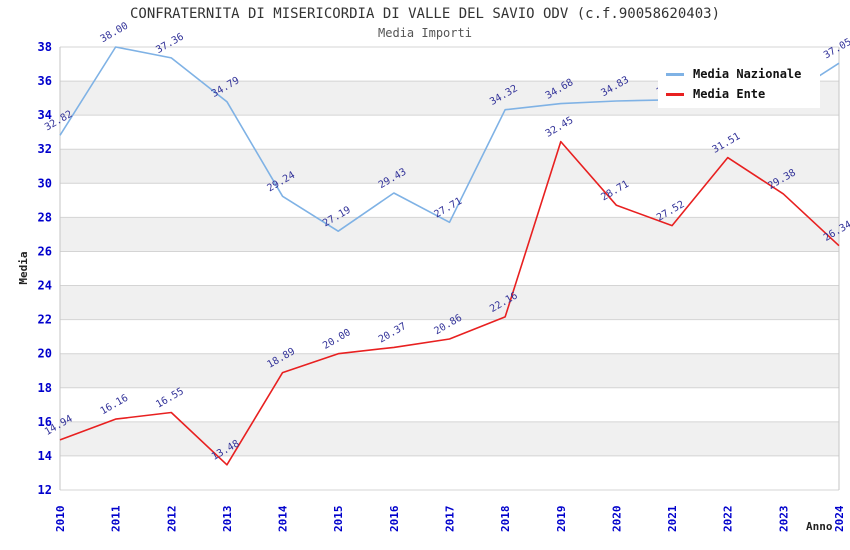 This screenshot has width=850, height=550. I want to click on y-tick-label: 16, so click(45, 422).